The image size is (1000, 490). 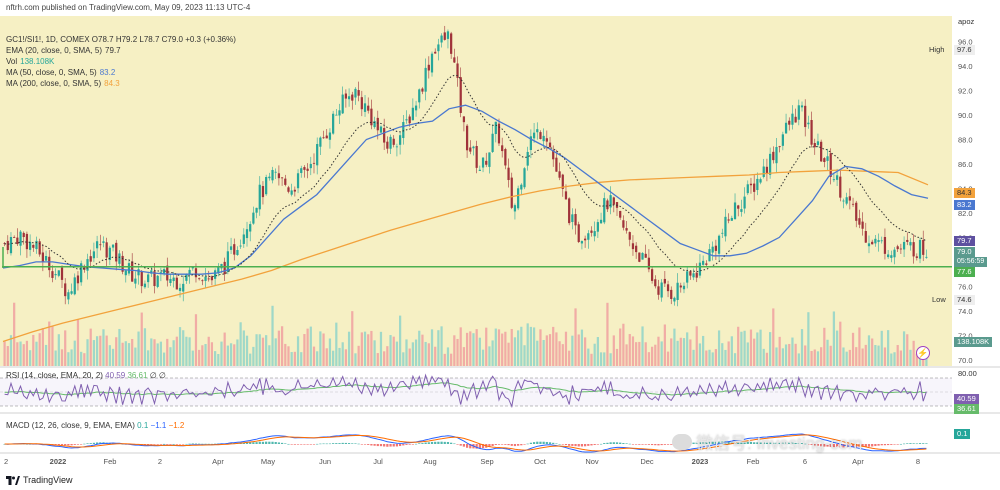 What do you see at coordinates (39, 480) in the screenshot?
I see `tradingview-logo: TradingView` at bounding box center [39, 480].